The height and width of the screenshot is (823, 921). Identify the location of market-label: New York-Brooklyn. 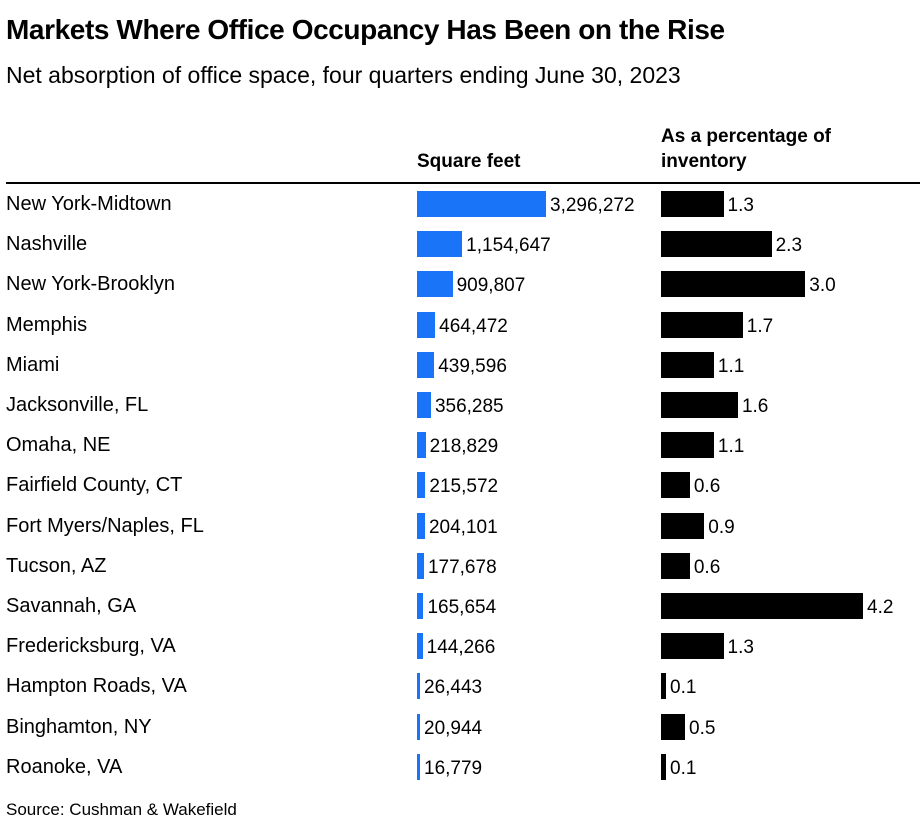
(90, 284).